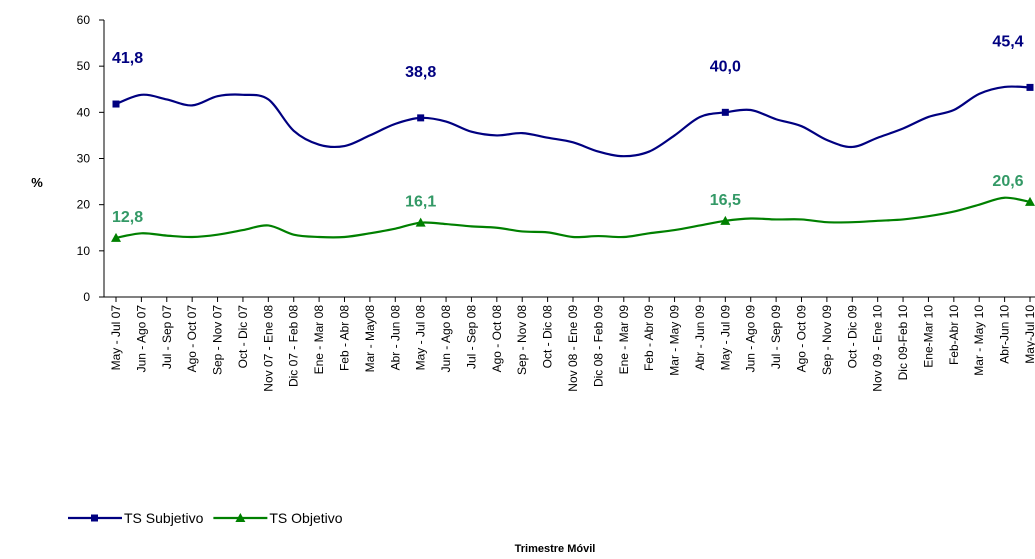  What do you see at coordinates (127, 58) in the screenshot?
I see `data-label: 41,8` at bounding box center [127, 58].